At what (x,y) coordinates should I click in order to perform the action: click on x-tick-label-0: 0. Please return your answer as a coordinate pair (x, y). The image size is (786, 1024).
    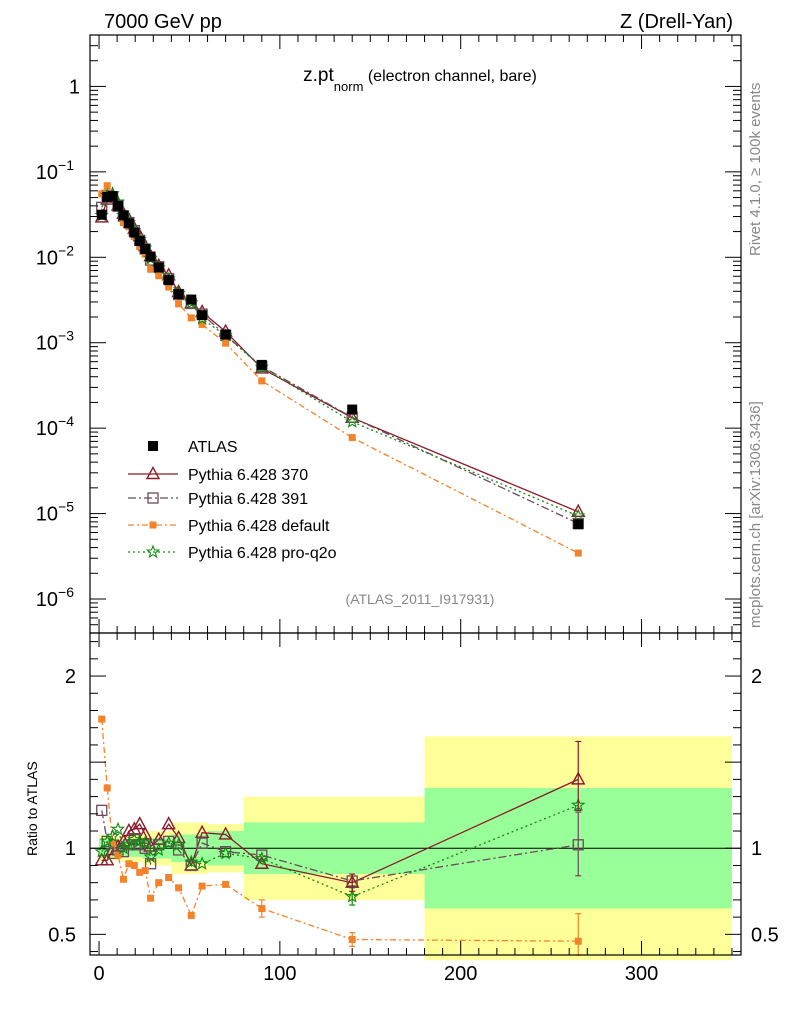
    Looking at the image, I should click on (98, 974).